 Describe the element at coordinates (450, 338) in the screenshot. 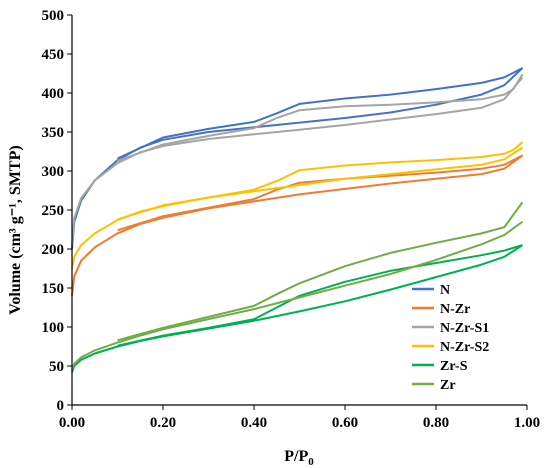

I see `legend: N N-Zr N-Zr-S1 N-Zr-S2 Zr-S Zr` at that location.